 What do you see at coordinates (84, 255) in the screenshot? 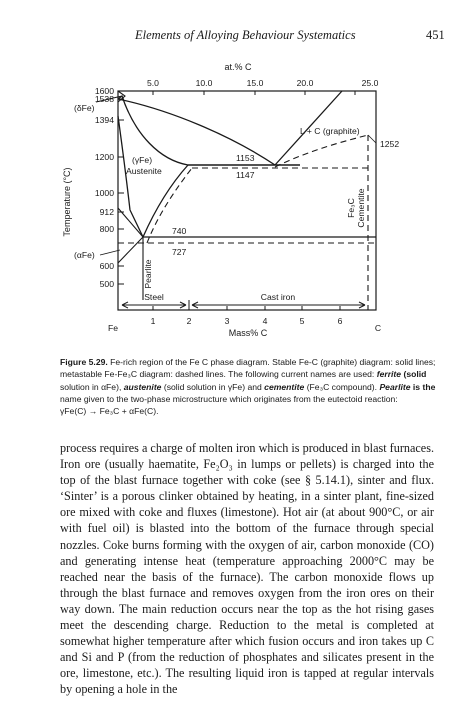
I see `alpha-fe-label: (αFe)` at bounding box center [84, 255].